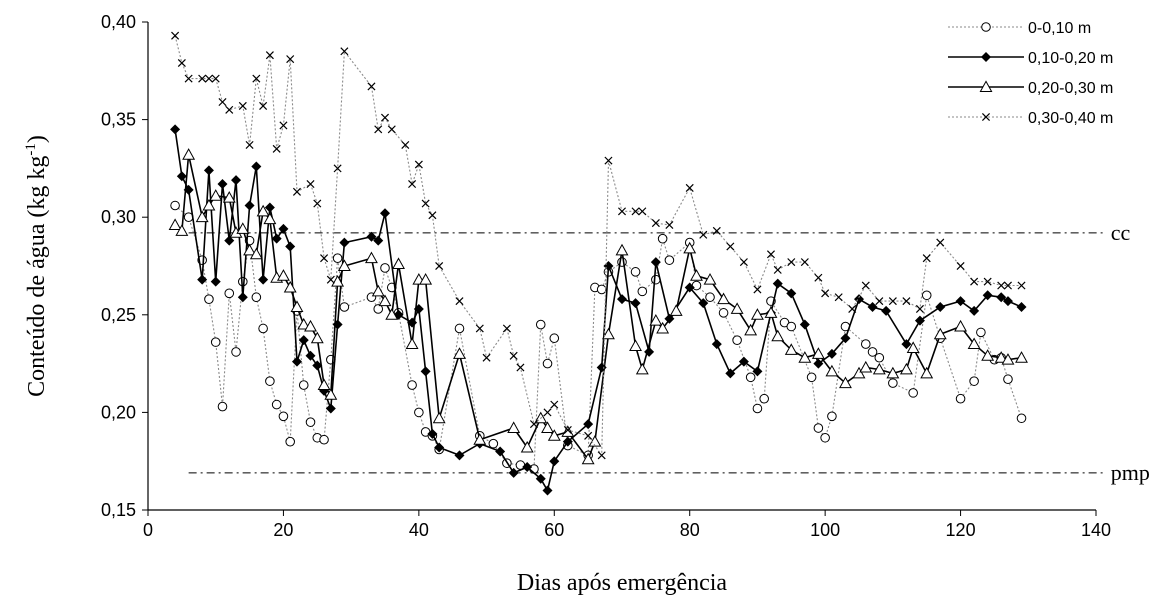  I want to click on y-axis-title: Conteúdo de água (kg kg-1), so click(36, 266).